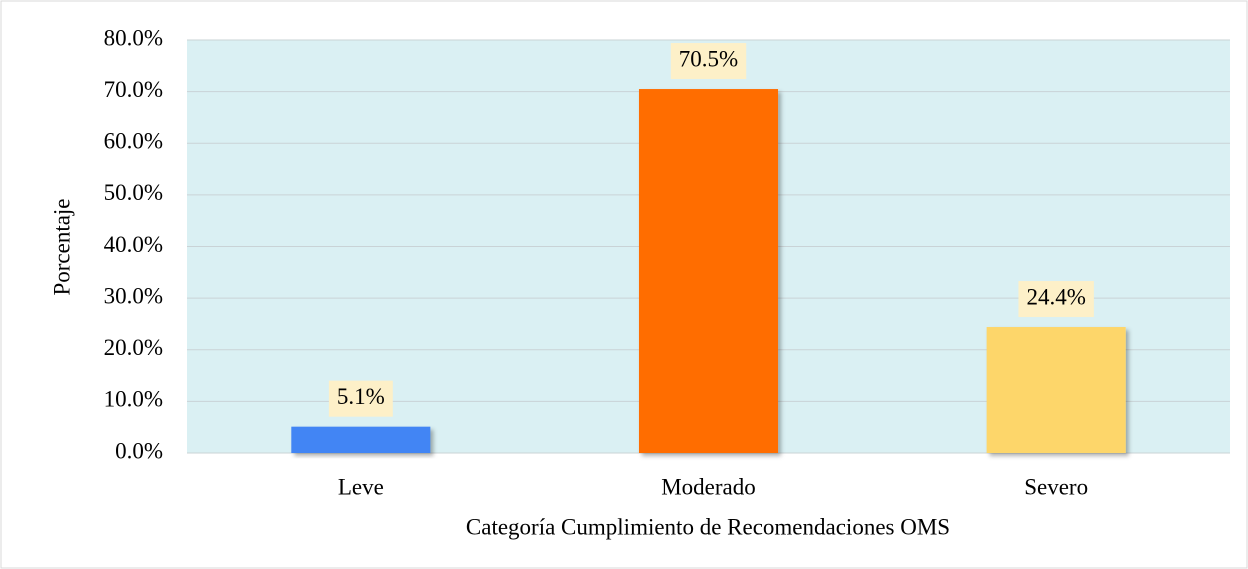  Describe the element at coordinates (708, 58) in the screenshot. I see `data-label: 70.5%` at that location.